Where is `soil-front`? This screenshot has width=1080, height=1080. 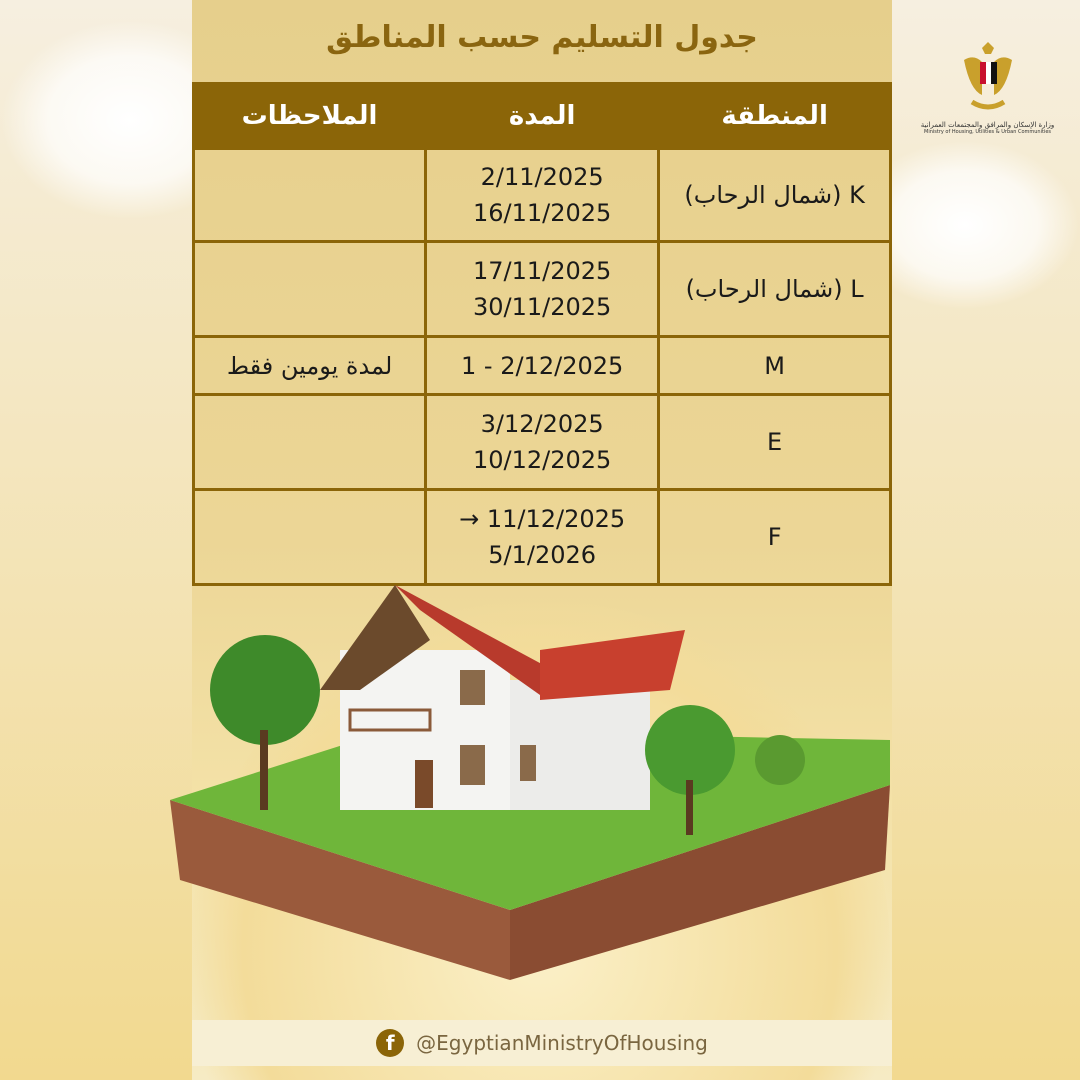 soil-front is located at coordinates (340, 890).